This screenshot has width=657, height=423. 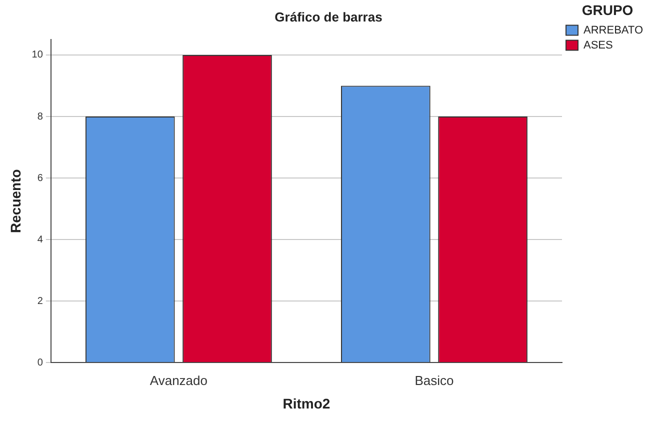 I want to click on legend-label: ASES, so click(x=598, y=45).